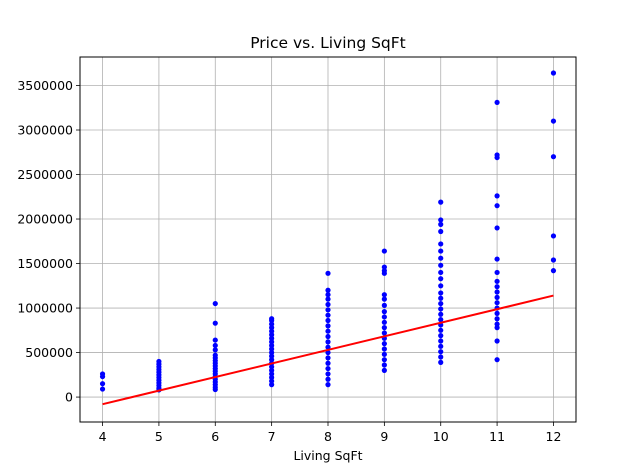  I want to click on y-tick-label: 2000000, so click(45, 219).